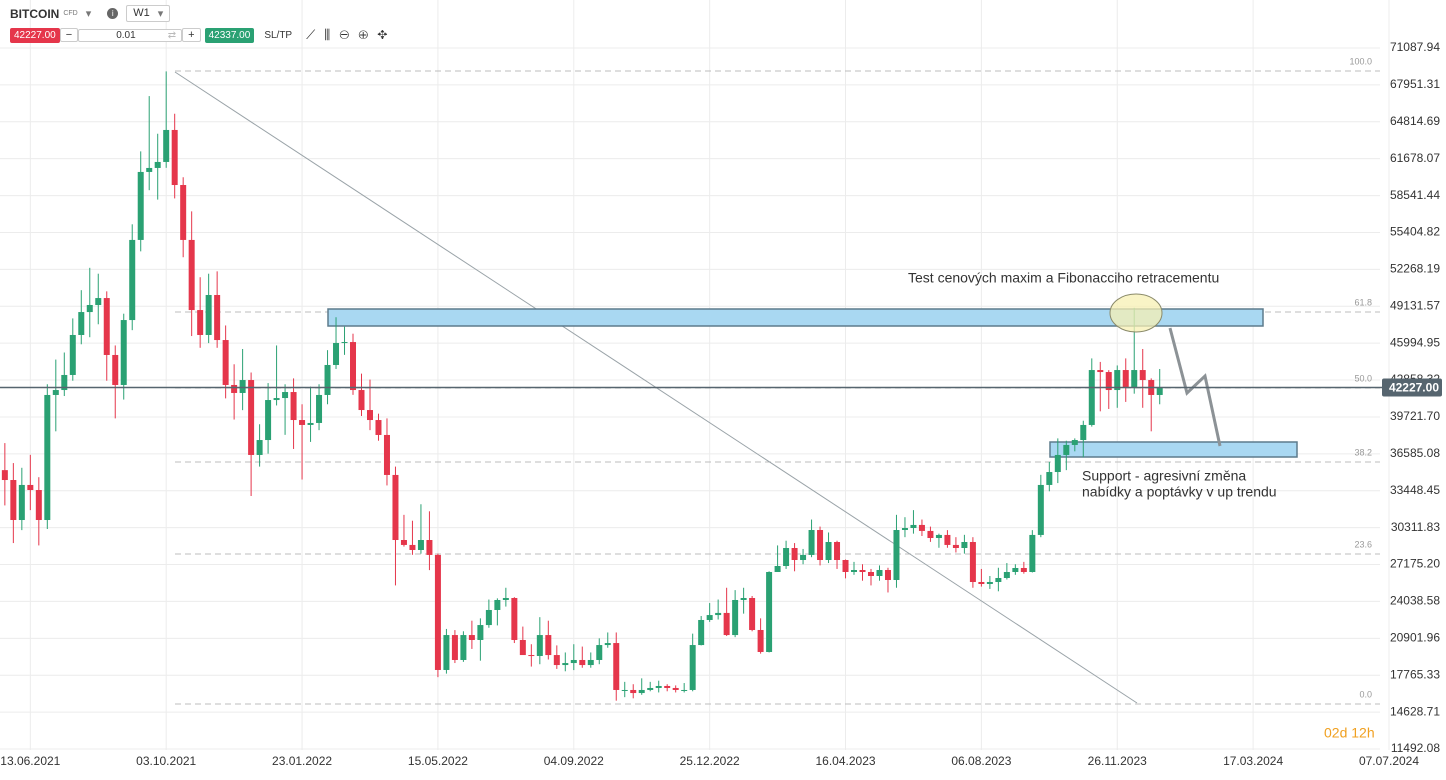 The width and height of the screenshot is (1446, 780). What do you see at coordinates (35, 13) in the screenshot?
I see `symbol: BITCOIN` at bounding box center [35, 13].